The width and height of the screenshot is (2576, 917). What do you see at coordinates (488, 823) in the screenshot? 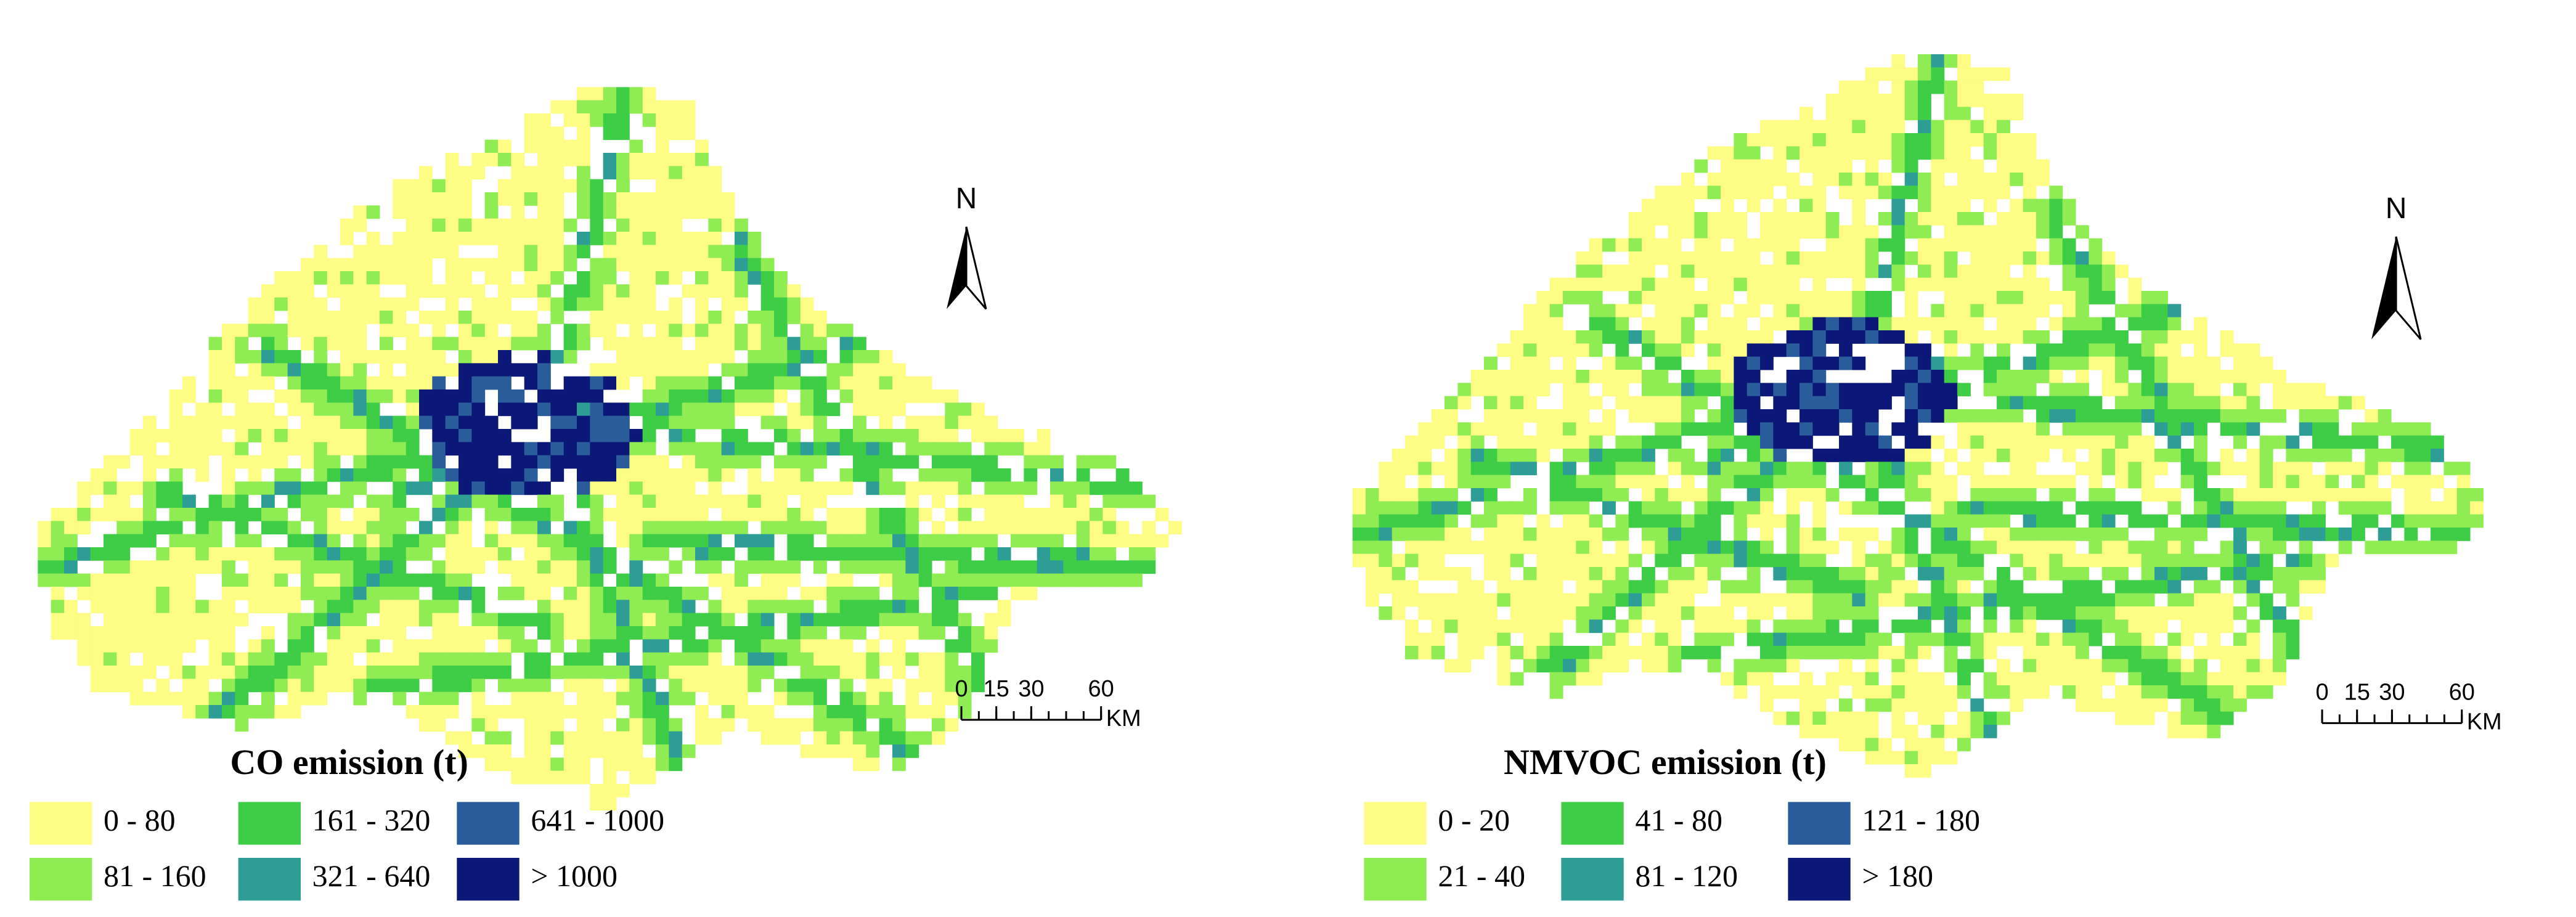
I see `legend-swatch` at bounding box center [488, 823].